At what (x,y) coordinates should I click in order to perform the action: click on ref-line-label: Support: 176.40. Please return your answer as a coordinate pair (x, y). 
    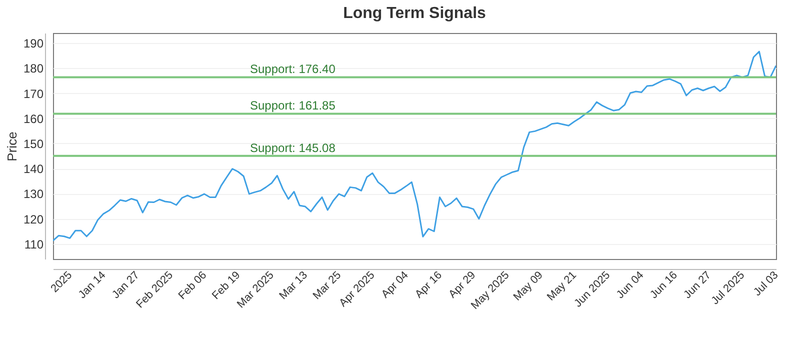
    Looking at the image, I should click on (293, 69).